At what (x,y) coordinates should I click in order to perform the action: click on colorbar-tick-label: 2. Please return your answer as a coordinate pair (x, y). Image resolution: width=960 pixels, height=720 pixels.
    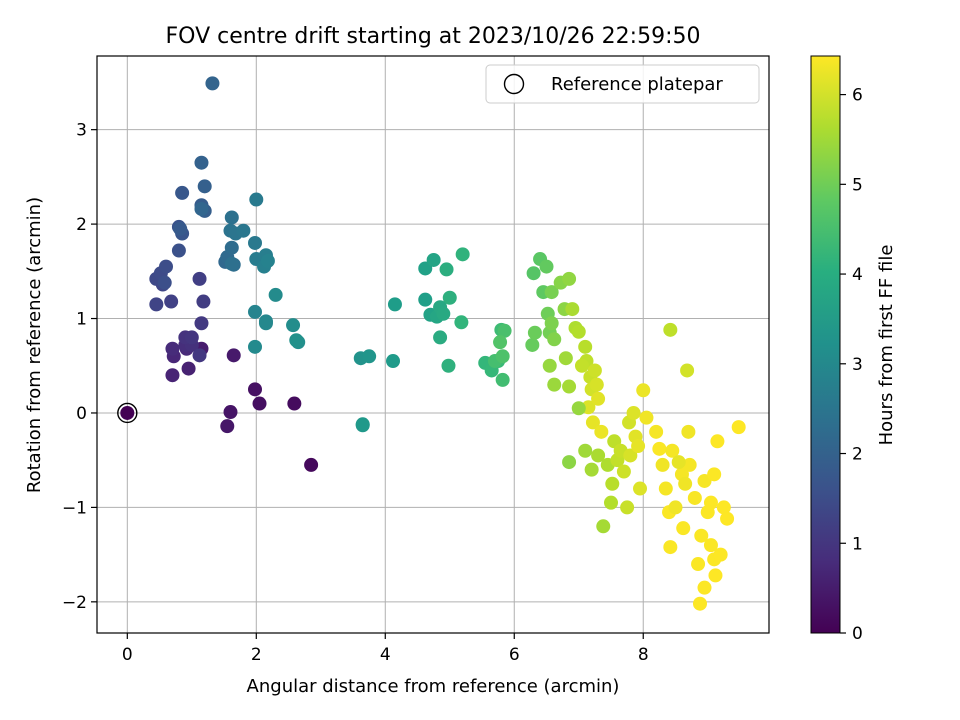
    Looking at the image, I should click on (857, 455).